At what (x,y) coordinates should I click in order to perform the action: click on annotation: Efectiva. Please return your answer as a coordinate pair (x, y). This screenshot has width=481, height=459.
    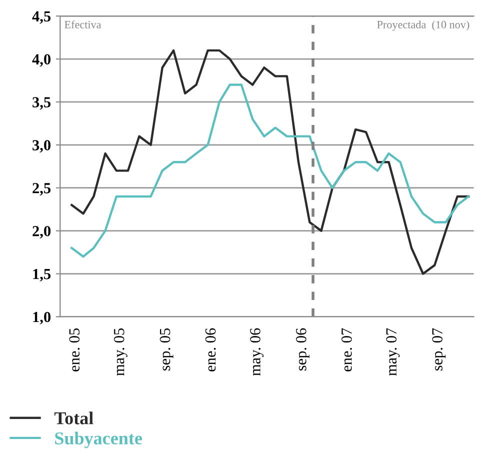
    Looking at the image, I should click on (83, 24).